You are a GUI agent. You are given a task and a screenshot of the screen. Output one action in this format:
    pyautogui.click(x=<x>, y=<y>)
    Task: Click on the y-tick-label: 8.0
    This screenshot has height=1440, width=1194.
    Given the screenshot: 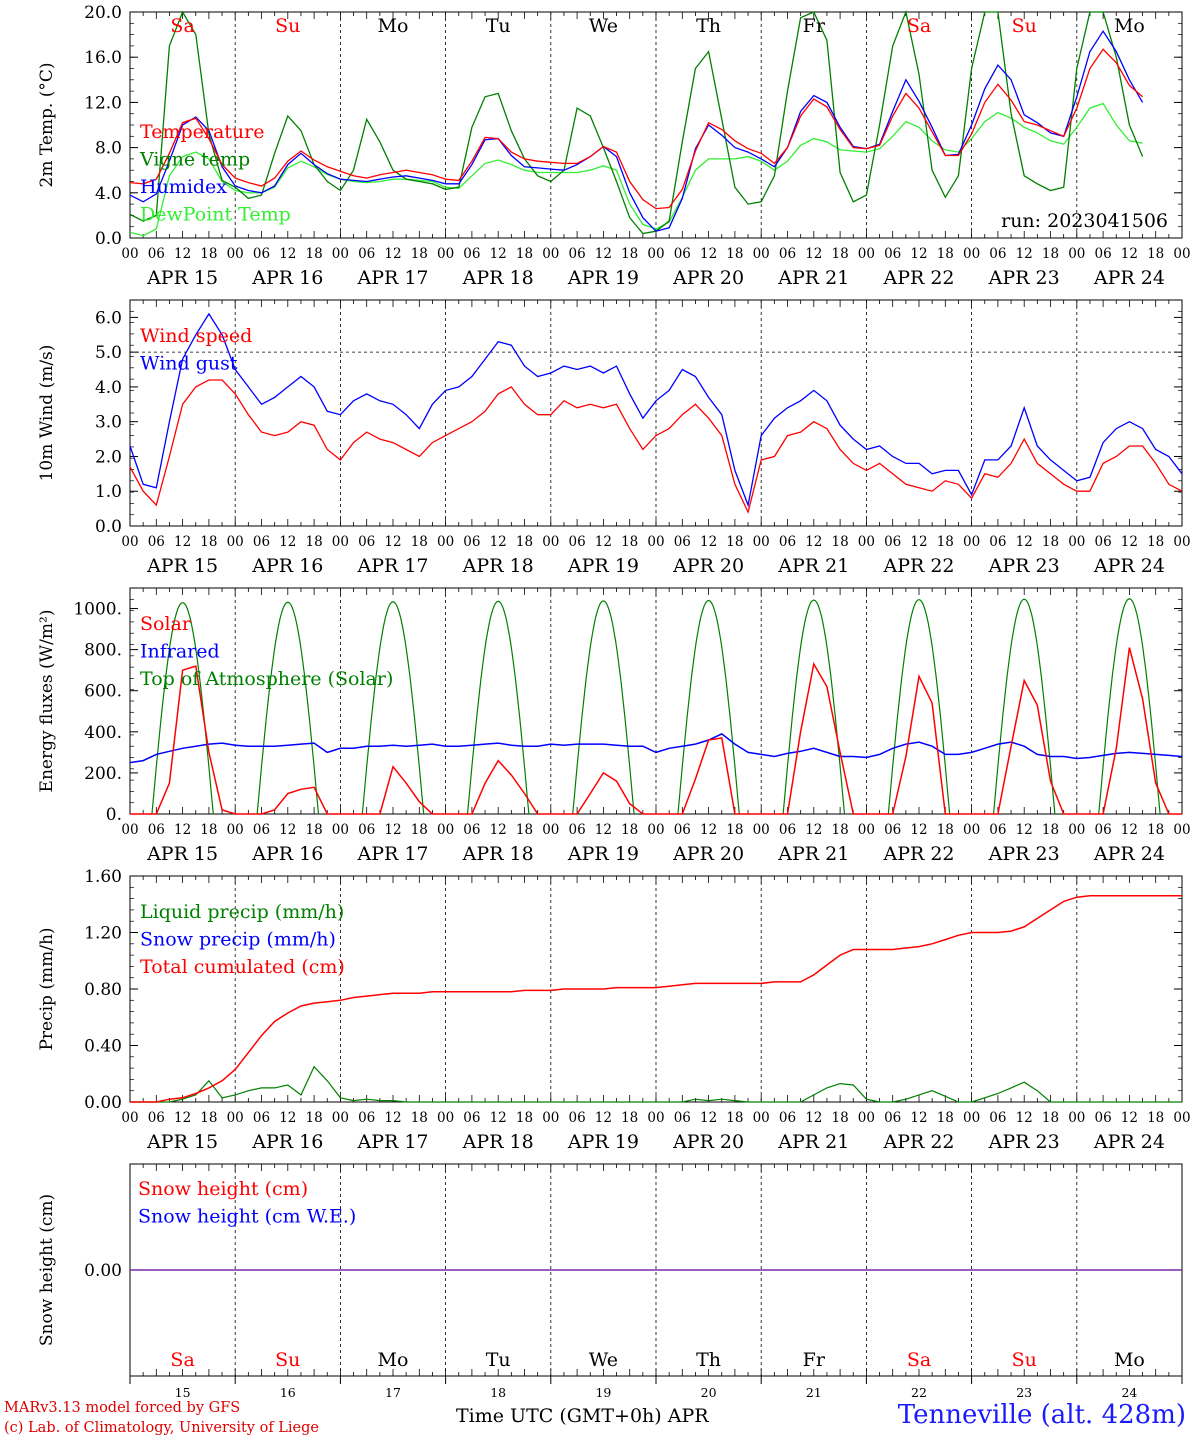 What is the action you would take?
    pyautogui.click(x=108, y=149)
    